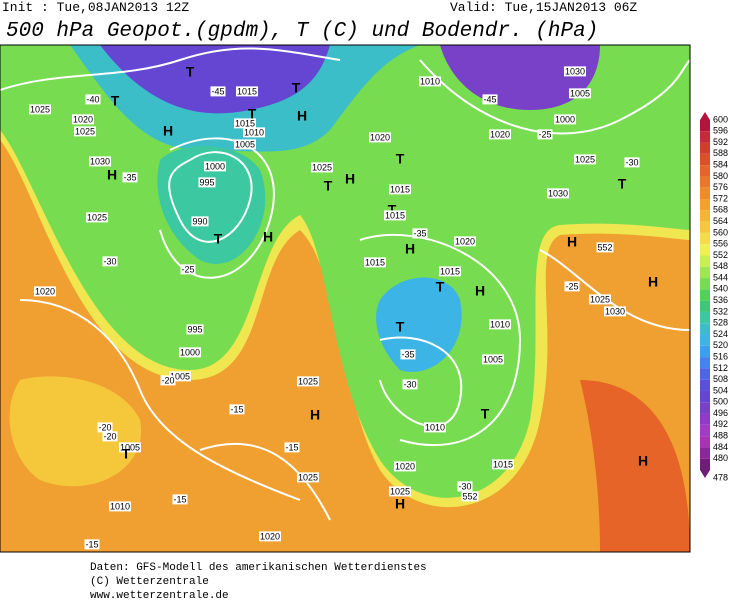 This screenshot has height=600, width=732. What do you see at coordinates (95, 7) in the screenshot?
I see `init-time: Init : Tue,08JAN2013 12Z` at bounding box center [95, 7].